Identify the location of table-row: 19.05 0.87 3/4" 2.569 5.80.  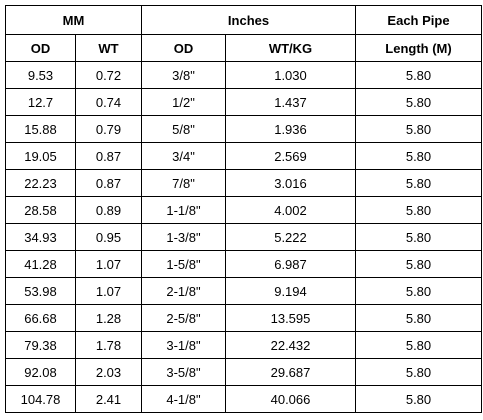
(243, 156).